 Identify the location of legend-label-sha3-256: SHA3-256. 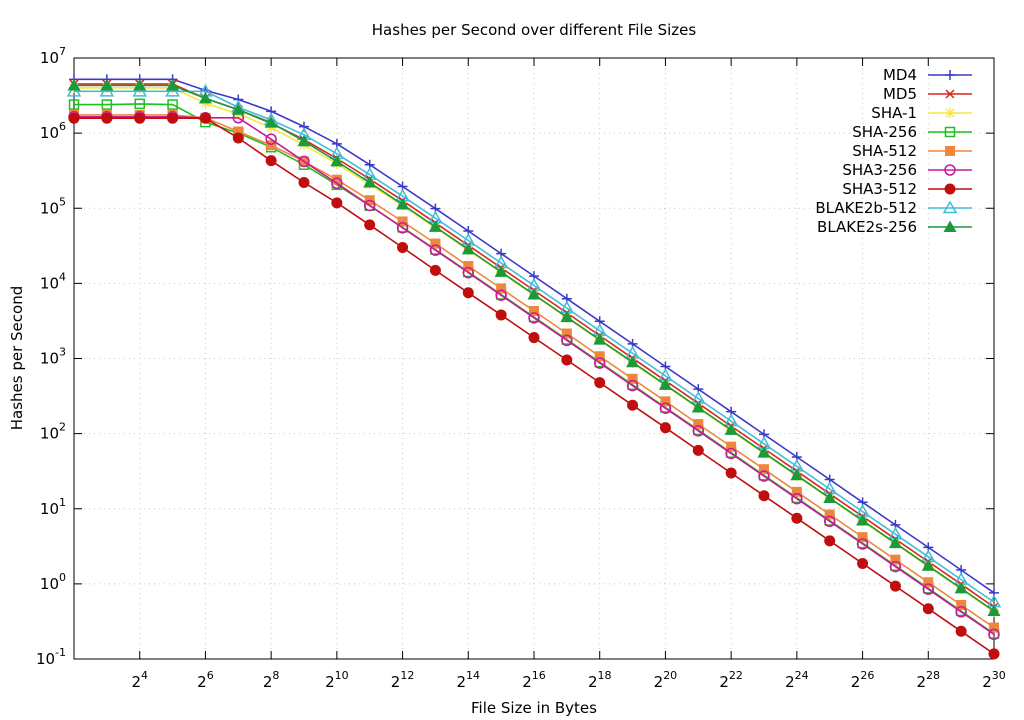
(879, 170).